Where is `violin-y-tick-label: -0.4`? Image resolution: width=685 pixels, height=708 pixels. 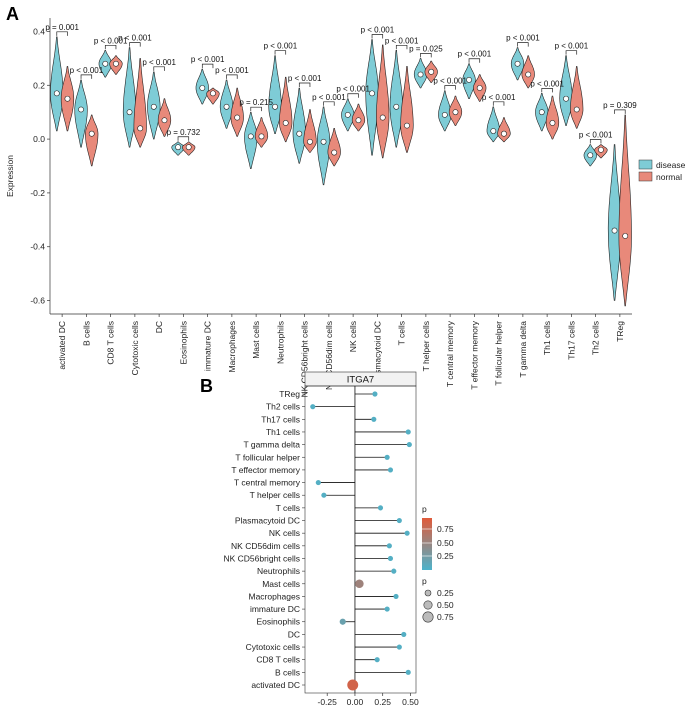 violin-y-tick-label: -0.4 is located at coordinates (37, 247).